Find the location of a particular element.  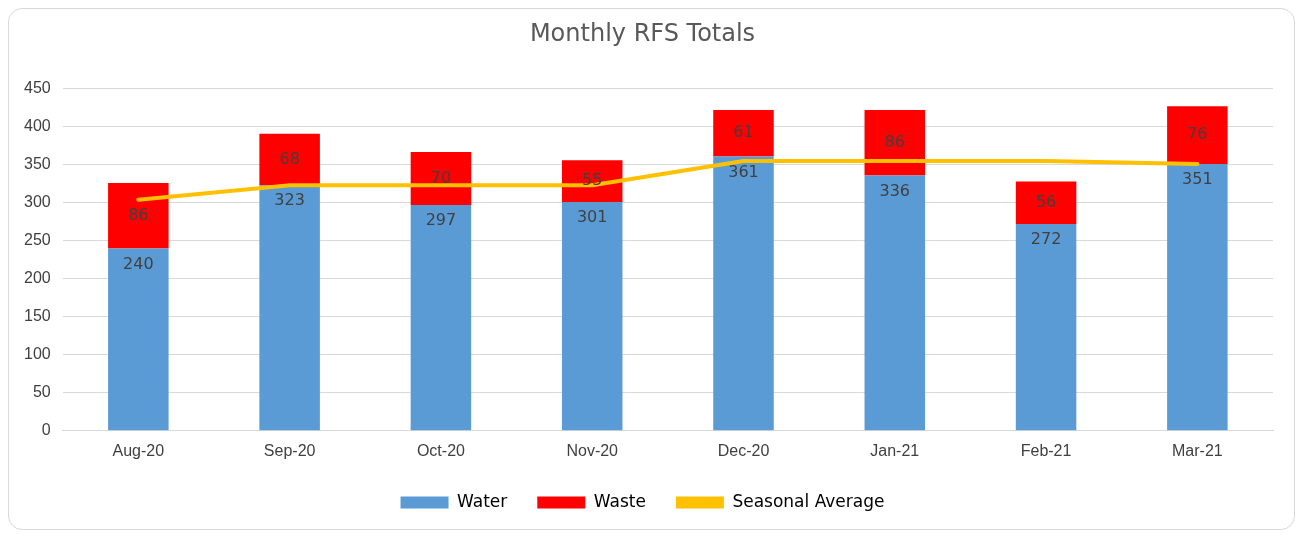

y-tick-label: 0 is located at coordinates (46, 430).